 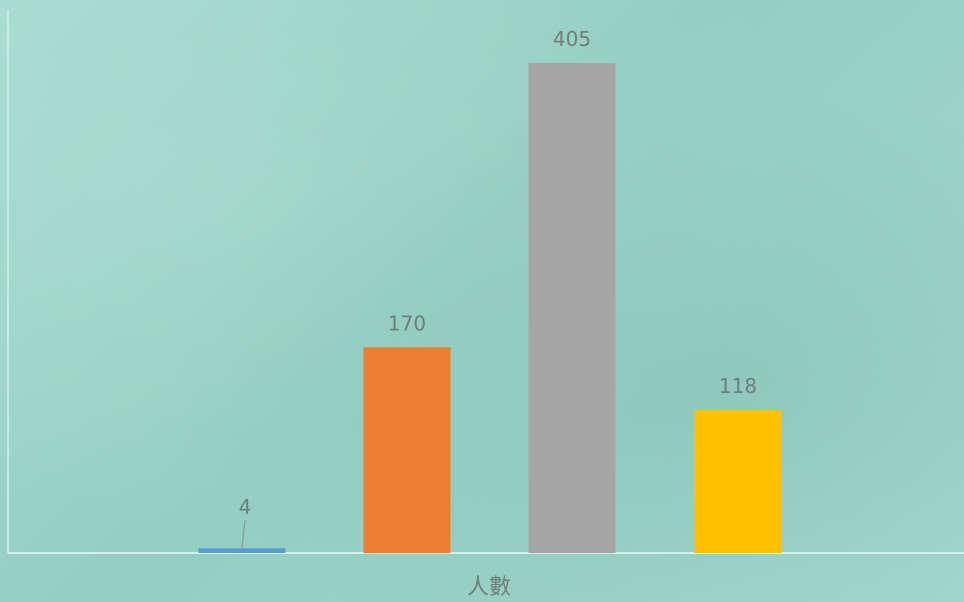 What do you see at coordinates (245, 507) in the screenshot?
I see `data-label-1: 4` at bounding box center [245, 507].